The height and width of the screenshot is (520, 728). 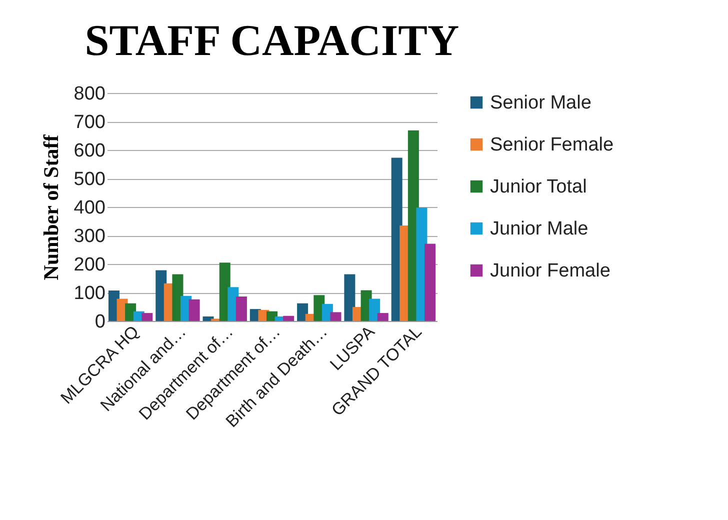 I want to click on legend-label: Senior Female, so click(x=552, y=145).